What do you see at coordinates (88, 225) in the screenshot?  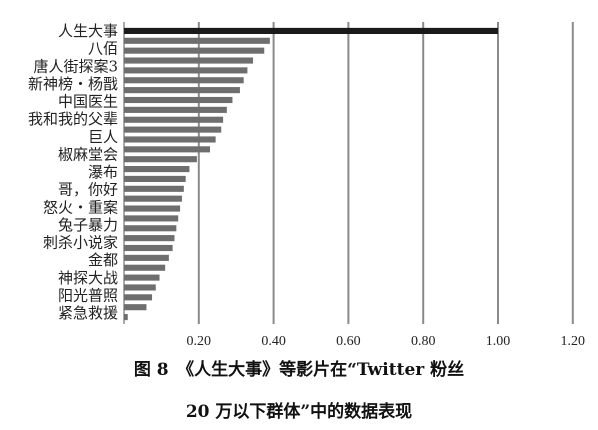 I see `category-label: 兔子暴力` at bounding box center [88, 225].